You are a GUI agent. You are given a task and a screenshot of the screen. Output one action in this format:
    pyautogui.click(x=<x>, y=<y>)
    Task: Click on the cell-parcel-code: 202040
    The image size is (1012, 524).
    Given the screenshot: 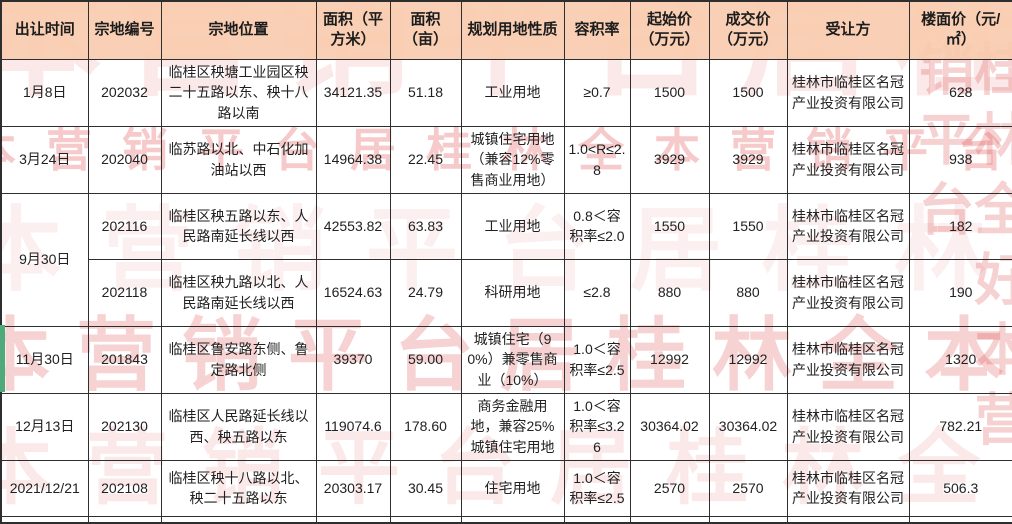 What is the action you would take?
    pyautogui.click(x=124, y=159)
    